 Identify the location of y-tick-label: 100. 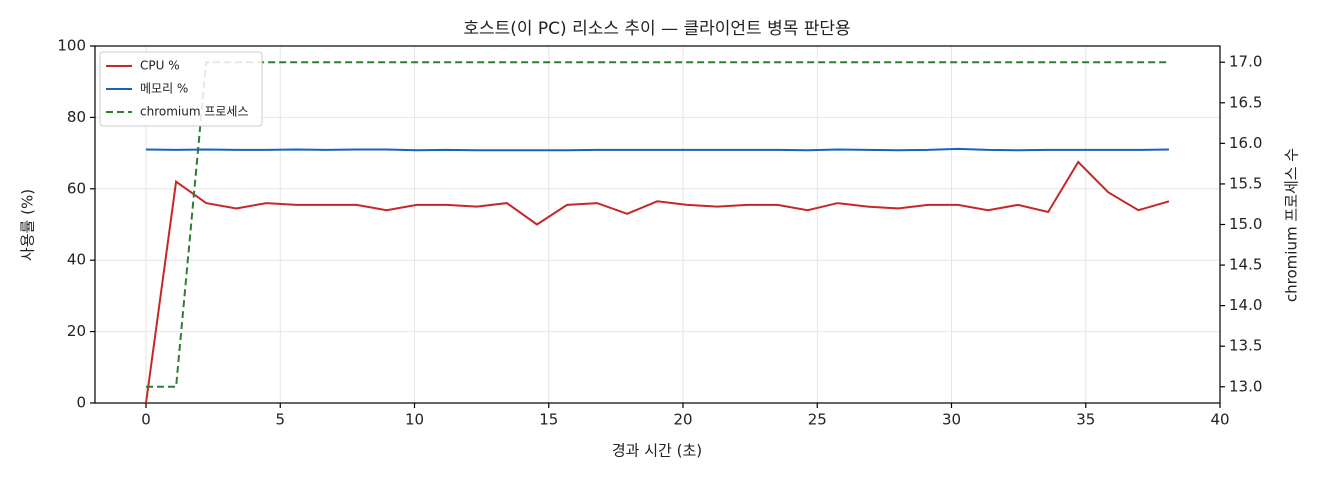
(71, 46).